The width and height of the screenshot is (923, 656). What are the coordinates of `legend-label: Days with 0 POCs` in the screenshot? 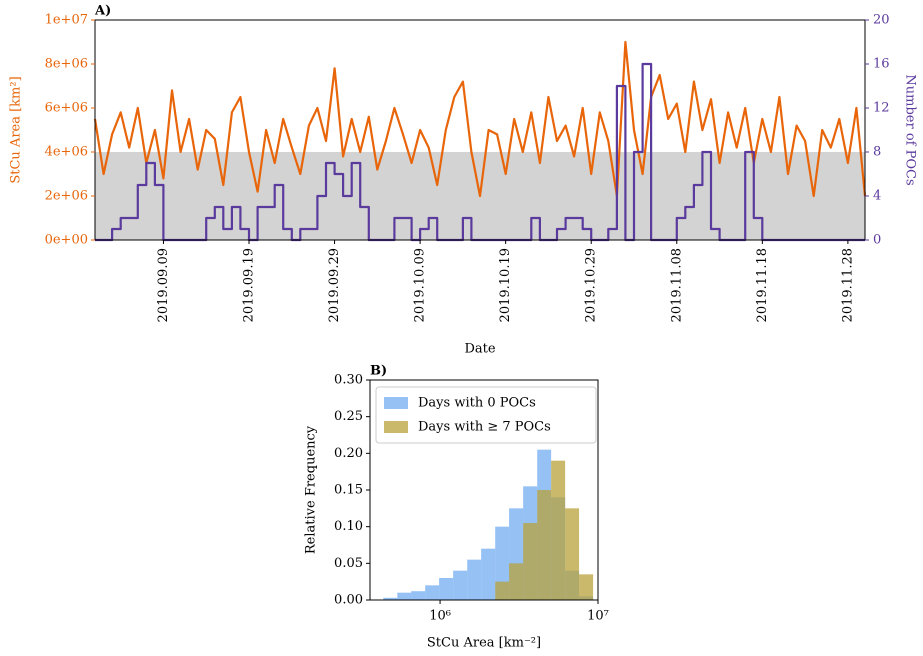 It's located at (477, 403).